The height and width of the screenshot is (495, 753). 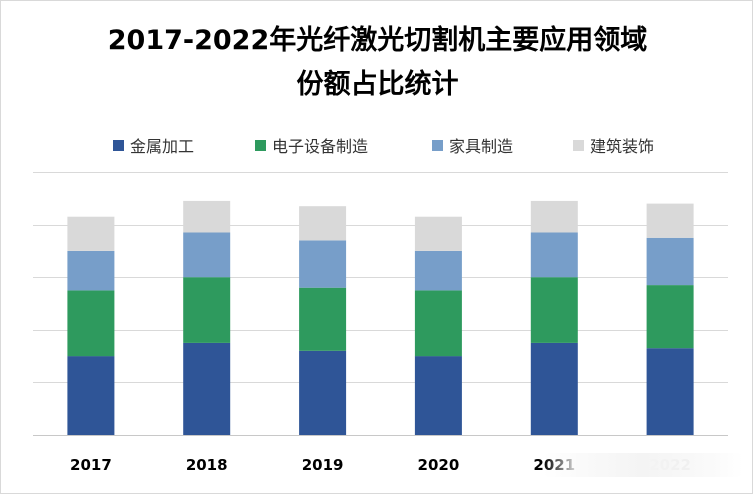 I want to click on legend-item-metal: 金属加工, so click(x=153, y=145).